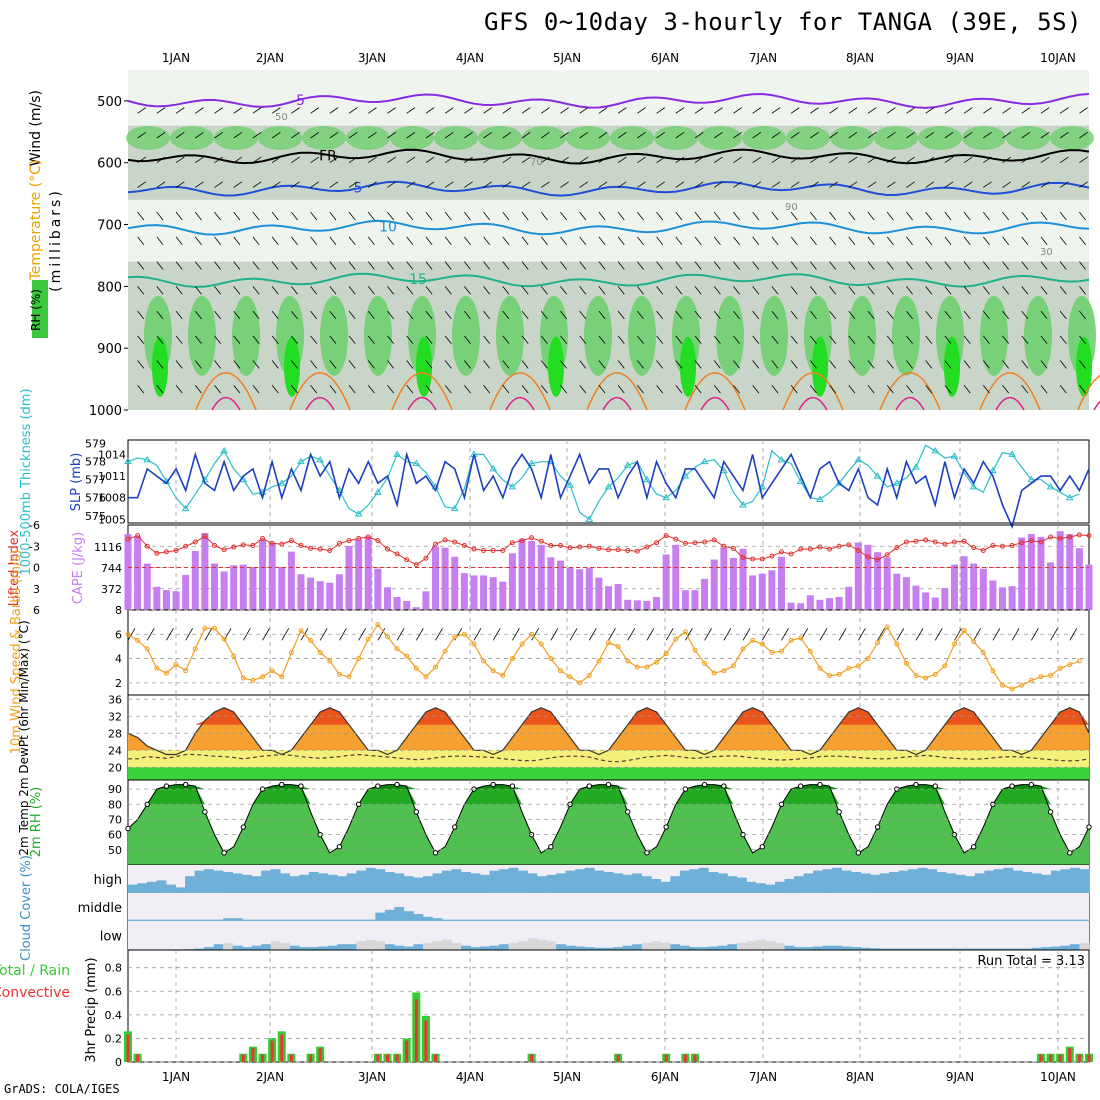 The image size is (1100, 1100). What do you see at coordinates (118, 610) in the screenshot?
I see `wind-tick-label: 8` at bounding box center [118, 610].